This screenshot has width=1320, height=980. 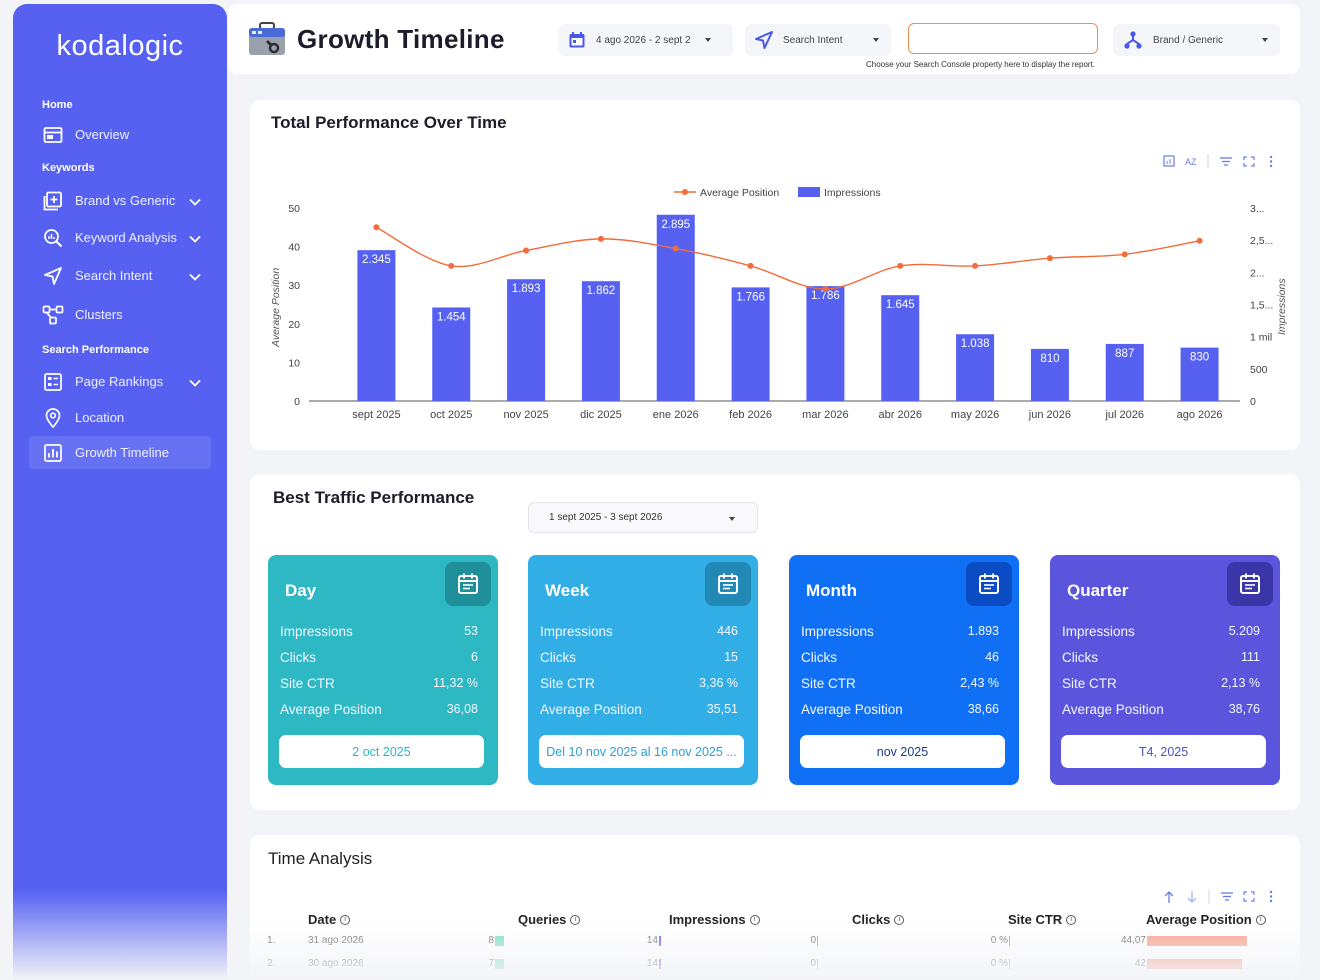 What do you see at coordinates (1124, 415) in the screenshot?
I see `x-tick-label: jul 2026` at bounding box center [1124, 415].